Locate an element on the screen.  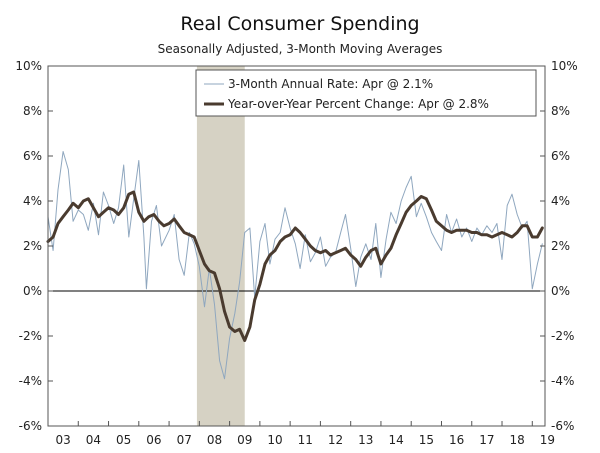
y-tick-label-right: 0% is located at coordinates (560, 291).